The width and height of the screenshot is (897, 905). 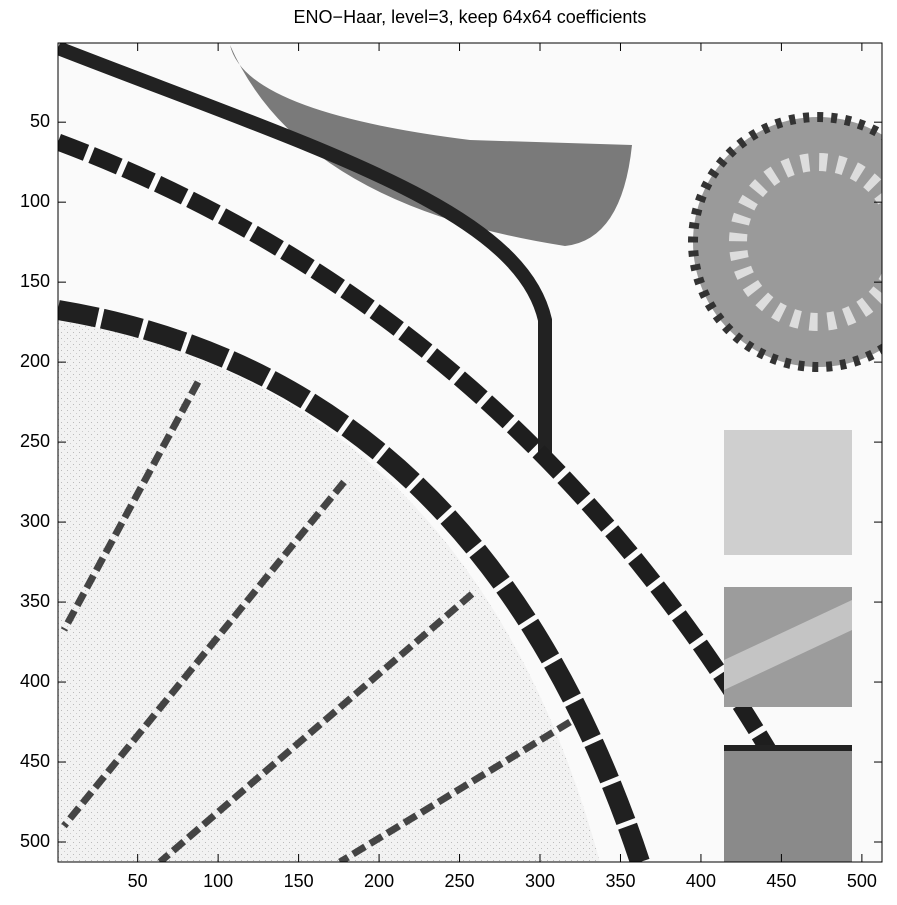 What do you see at coordinates (781, 881) in the screenshot?
I see `x-tick-label: 450` at bounding box center [781, 881].